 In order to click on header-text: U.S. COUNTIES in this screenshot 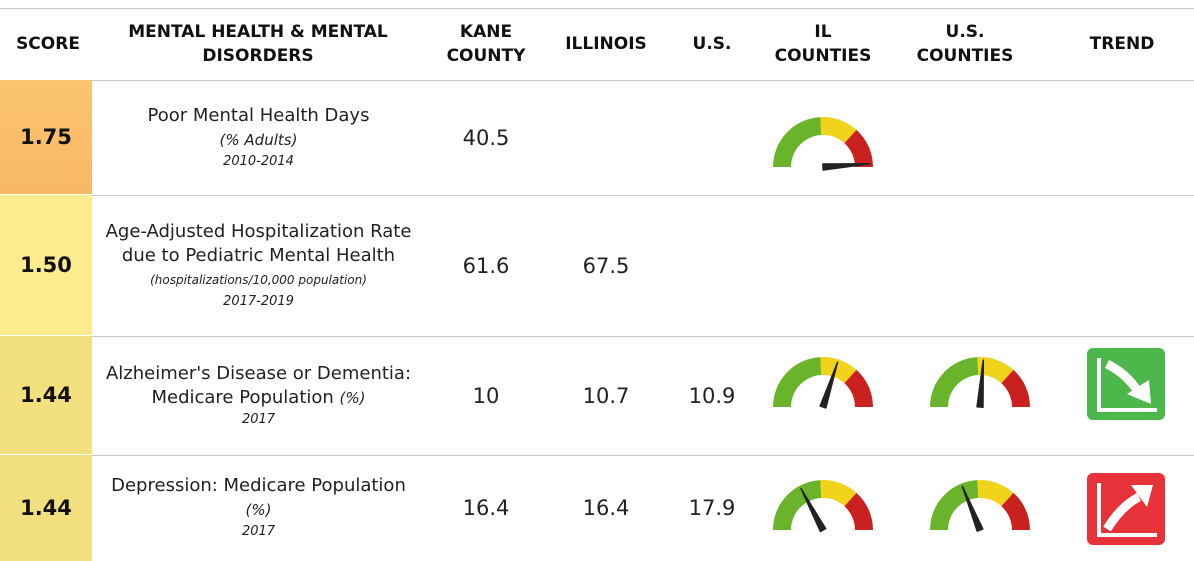, I will do `click(965, 44)`.